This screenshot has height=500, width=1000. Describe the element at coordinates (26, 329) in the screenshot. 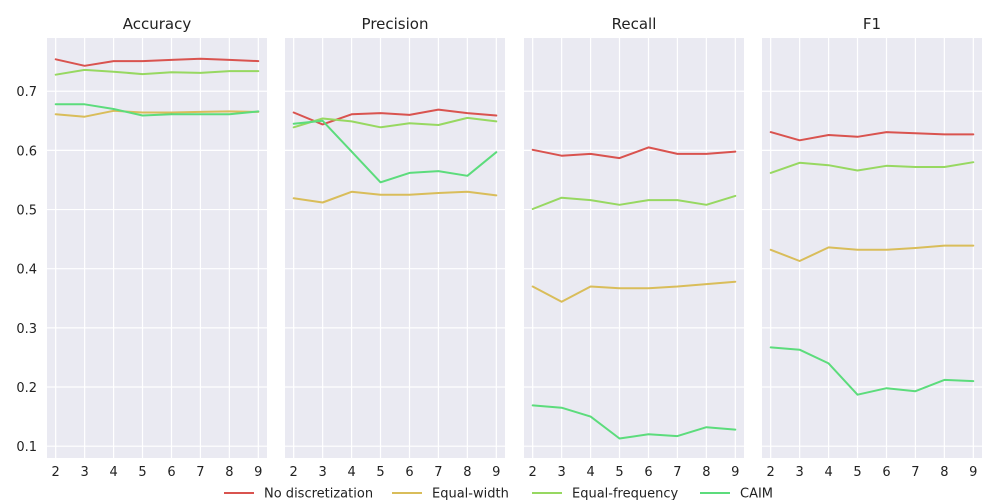

I see `y-tick-label: 0.3` at that location.